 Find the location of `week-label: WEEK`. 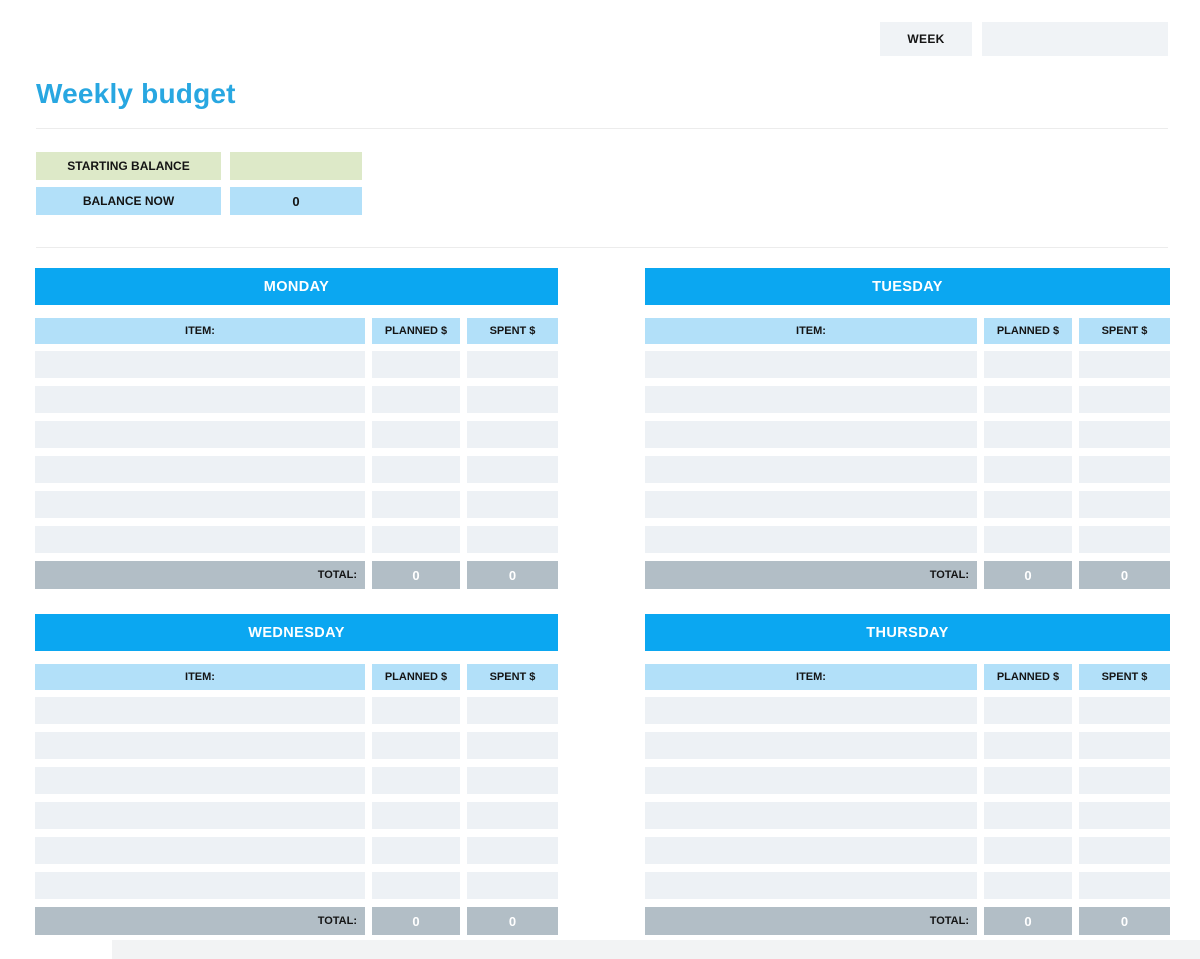

week-label: WEEK is located at coordinates (926, 39).